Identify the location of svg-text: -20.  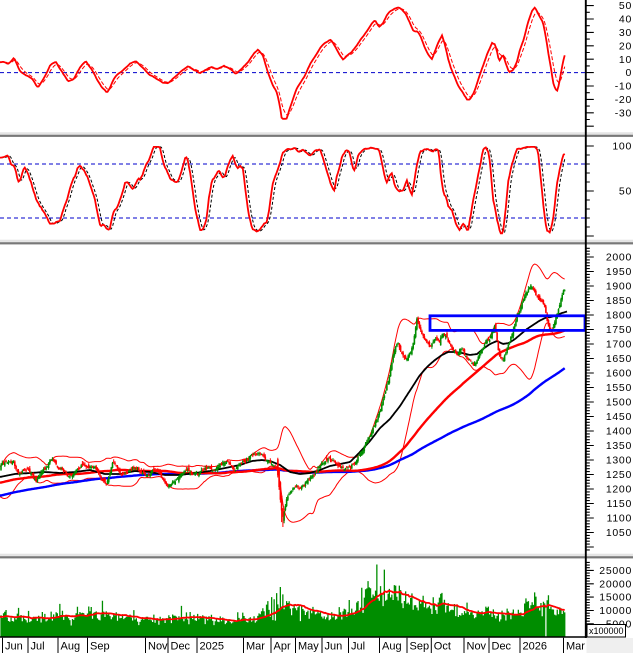
(623, 100).